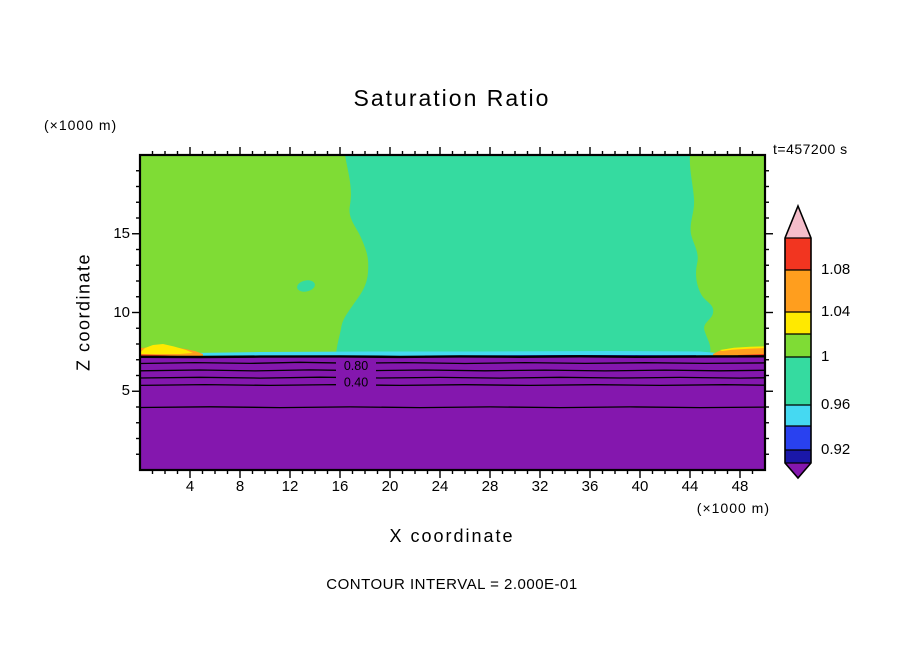 The height and width of the screenshot is (654, 904). I want to click on colorbar-segment-navy, so click(798, 456).